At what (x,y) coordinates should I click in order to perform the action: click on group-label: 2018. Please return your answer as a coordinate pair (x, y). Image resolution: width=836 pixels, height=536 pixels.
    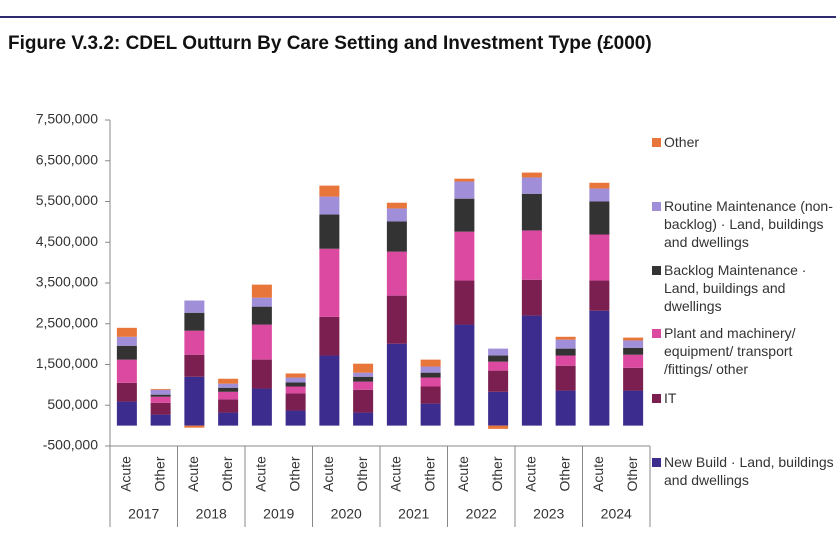
    Looking at the image, I should click on (211, 514).